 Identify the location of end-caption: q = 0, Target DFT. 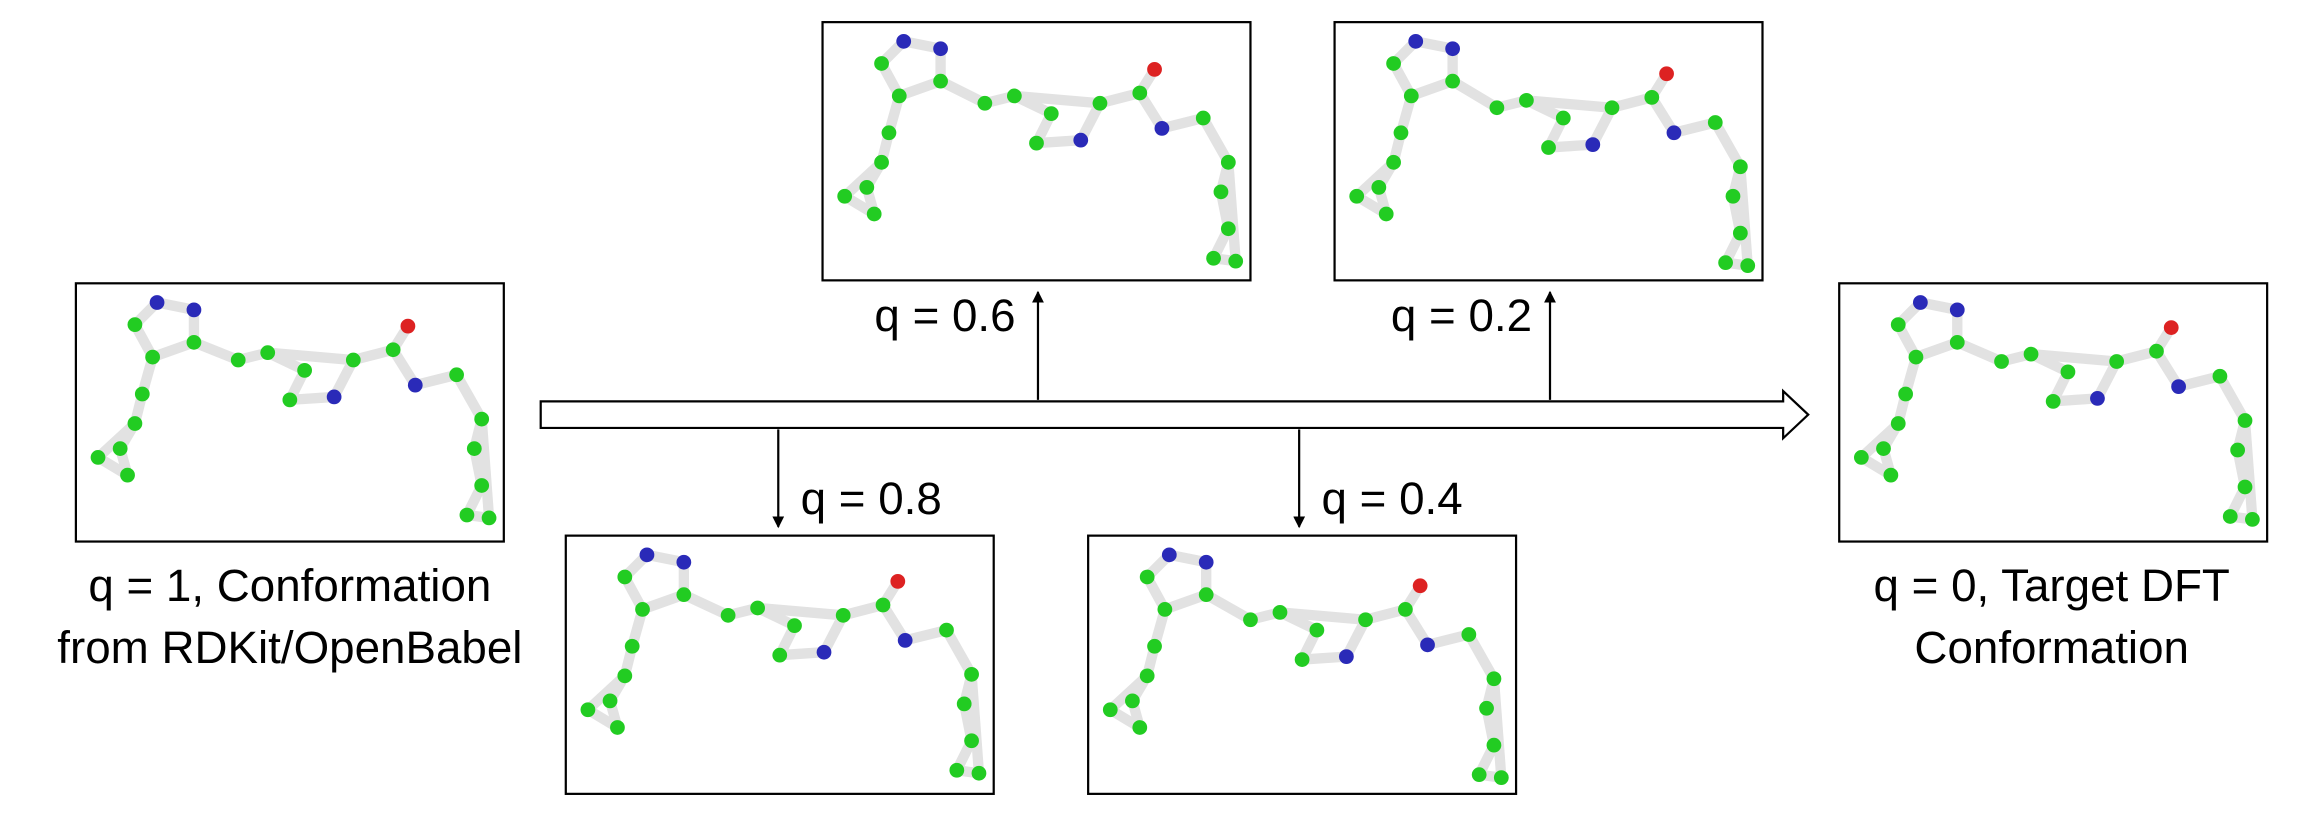
(2052, 585).